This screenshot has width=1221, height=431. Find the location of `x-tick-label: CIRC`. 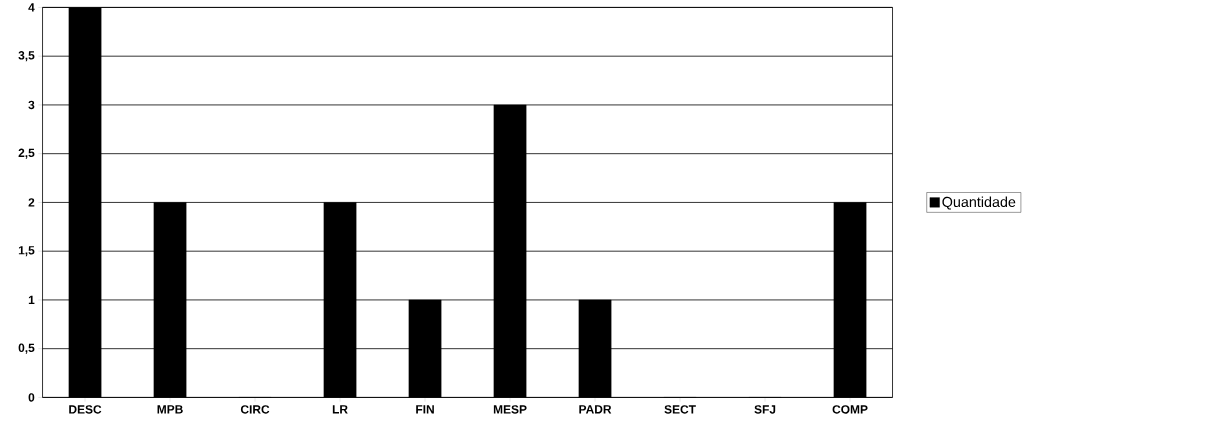

x-tick-label: CIRC is located at coordinates (255, 409).